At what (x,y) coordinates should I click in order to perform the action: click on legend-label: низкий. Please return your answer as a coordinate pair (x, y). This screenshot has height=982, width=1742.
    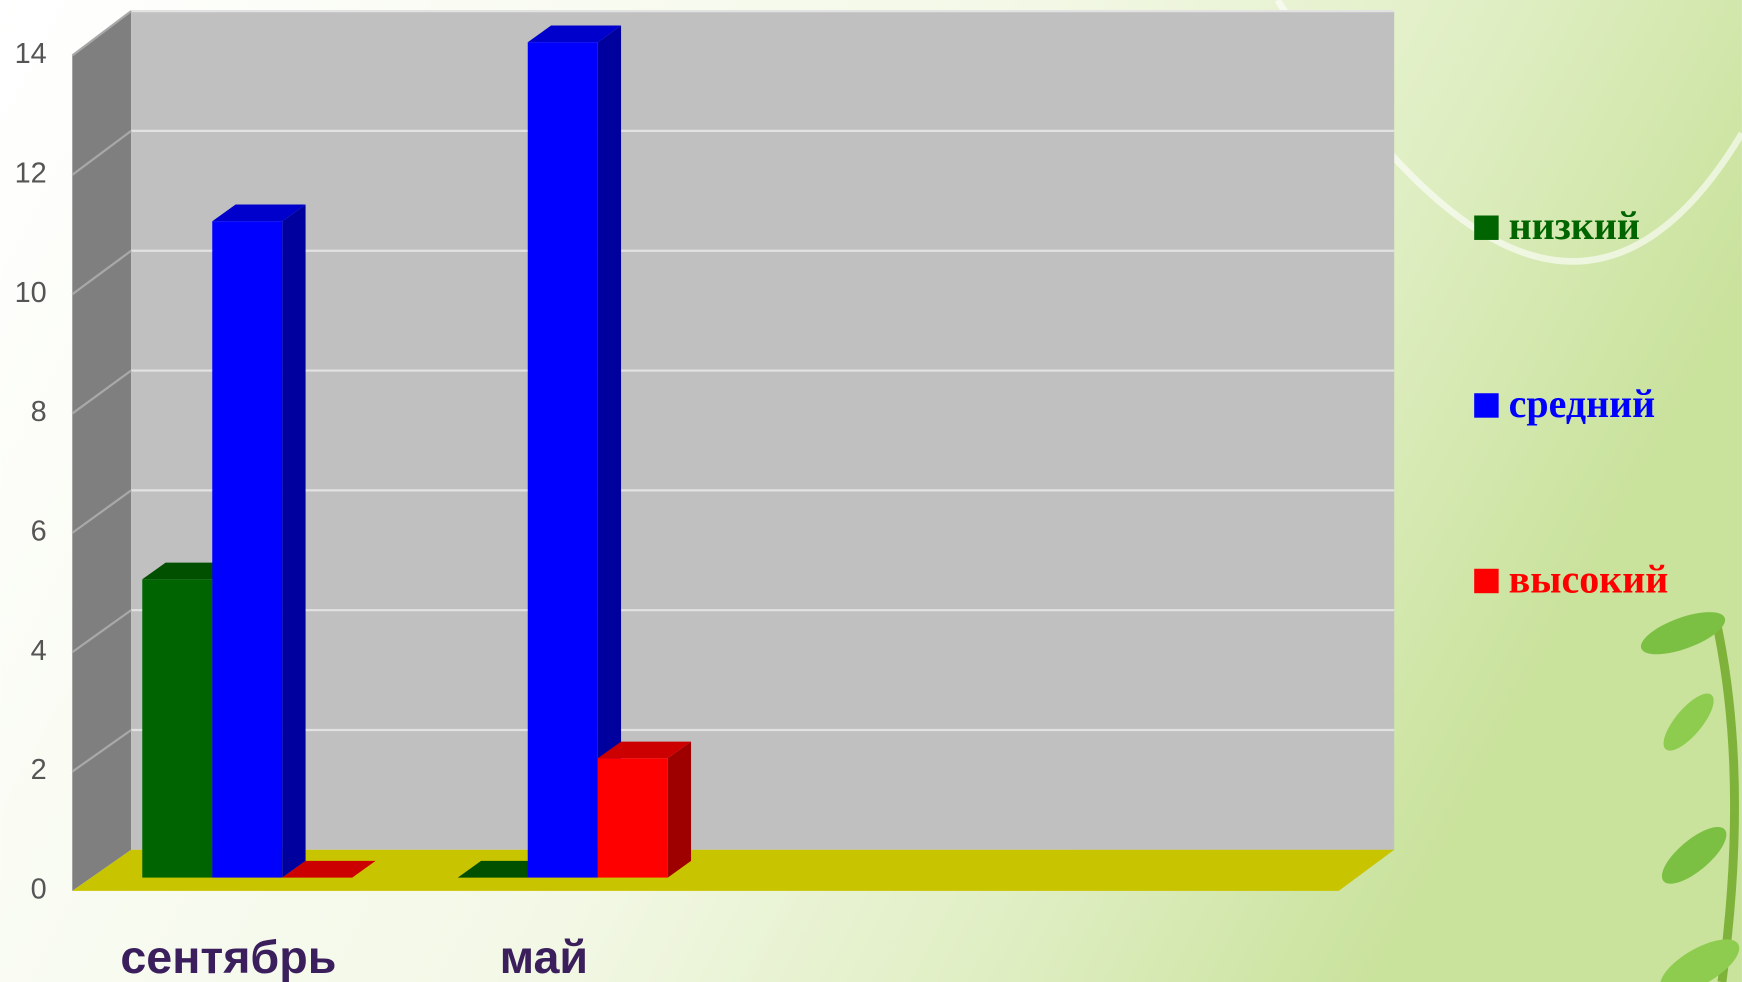
    Looking at the image, I should click on (1574, 225).